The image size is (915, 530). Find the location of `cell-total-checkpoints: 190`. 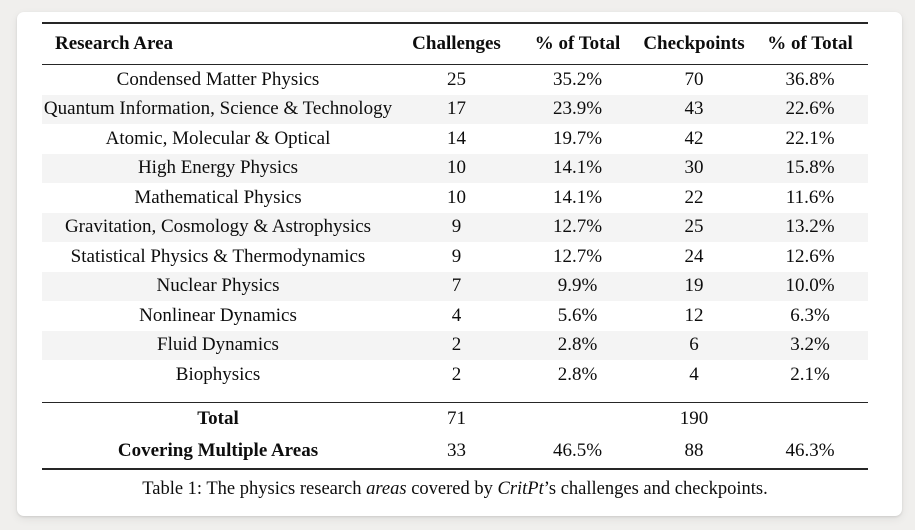

cell-total-checkpoints: 190 is located at coordinates (694, 418).